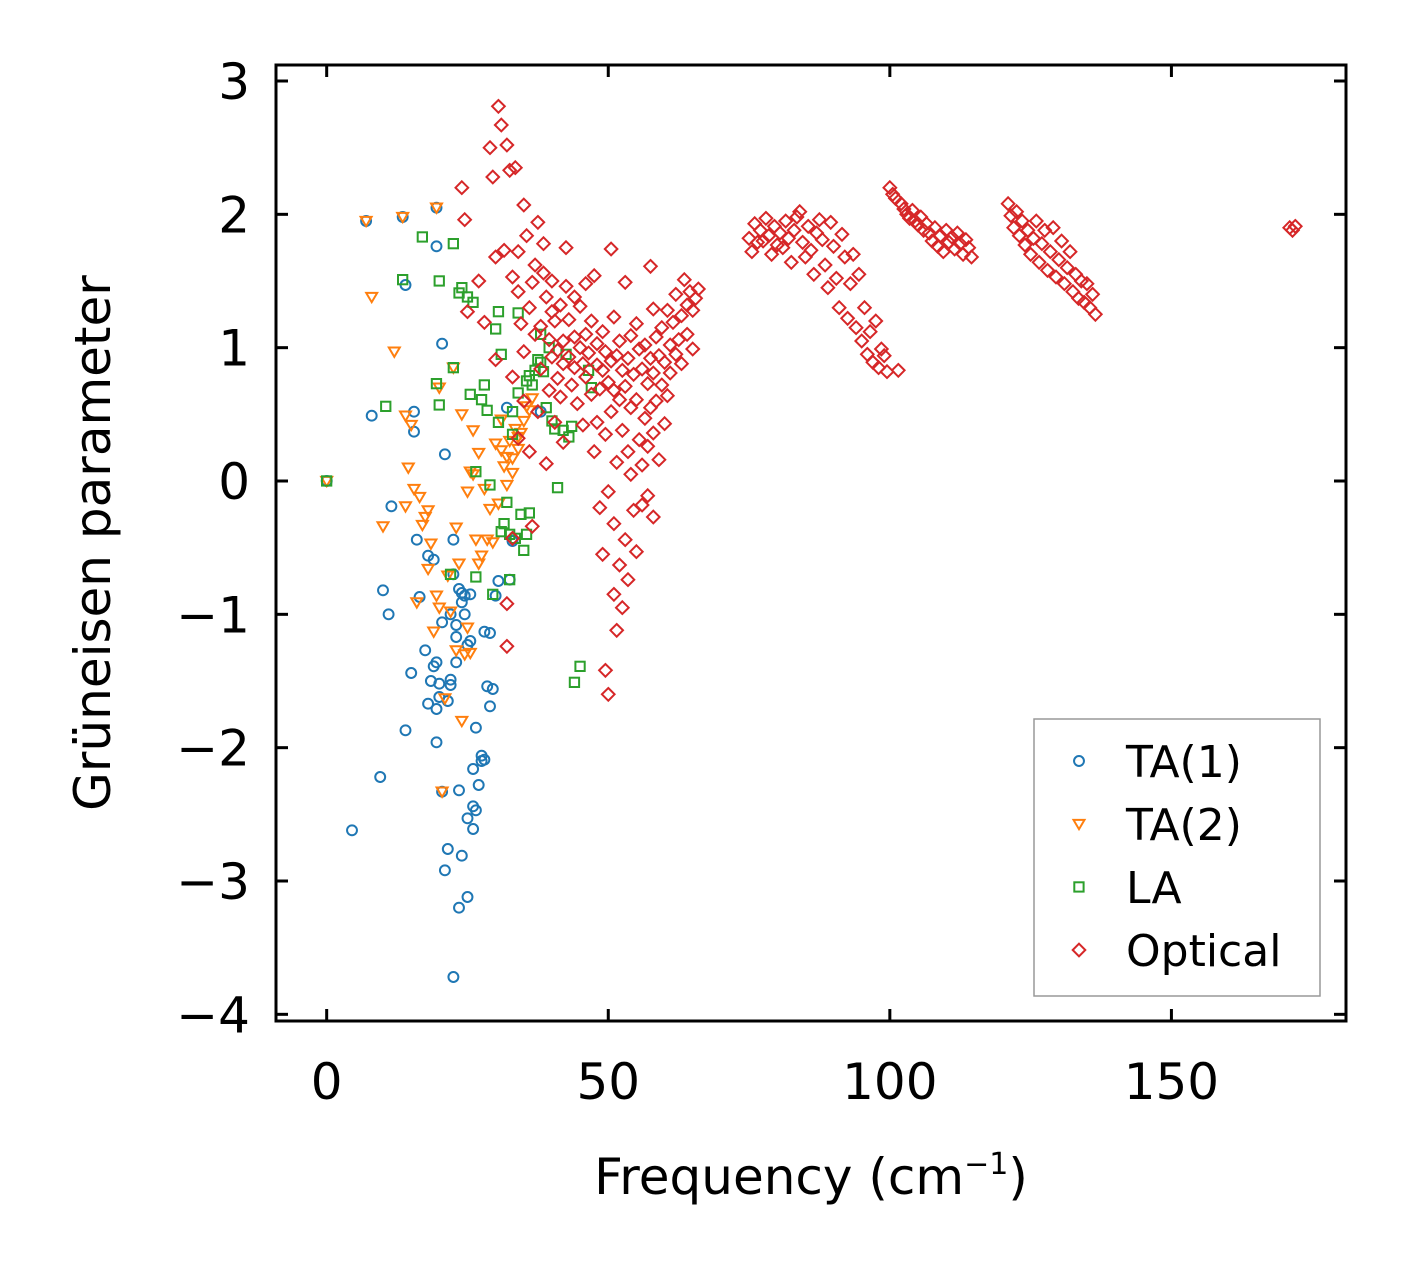 The image size is (1406, 1269). I want to click on legend-label: Optical, so click(1203, 951).